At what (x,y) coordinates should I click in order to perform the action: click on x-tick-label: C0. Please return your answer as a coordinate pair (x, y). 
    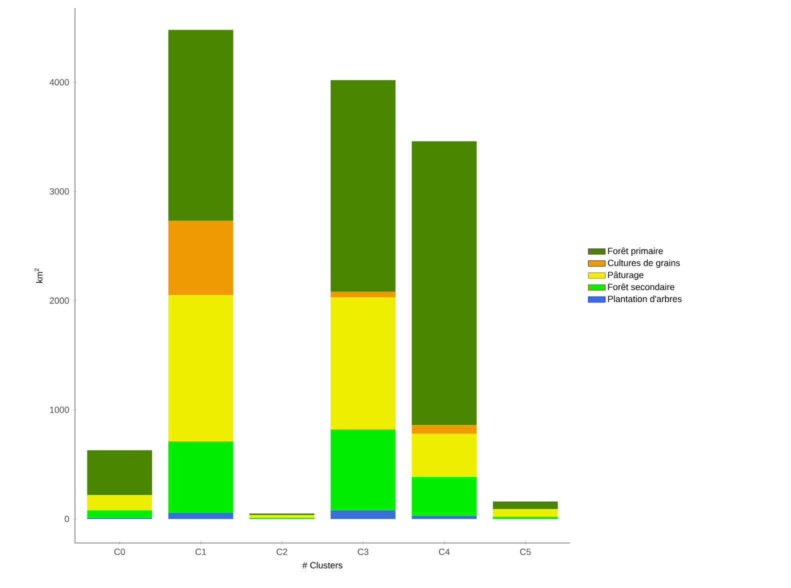
    Looking at the image, I should click on (120, 551).